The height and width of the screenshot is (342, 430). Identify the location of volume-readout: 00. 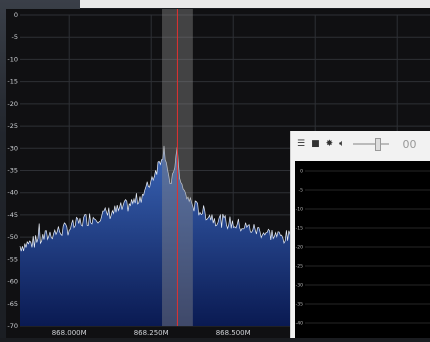
(409, 144).